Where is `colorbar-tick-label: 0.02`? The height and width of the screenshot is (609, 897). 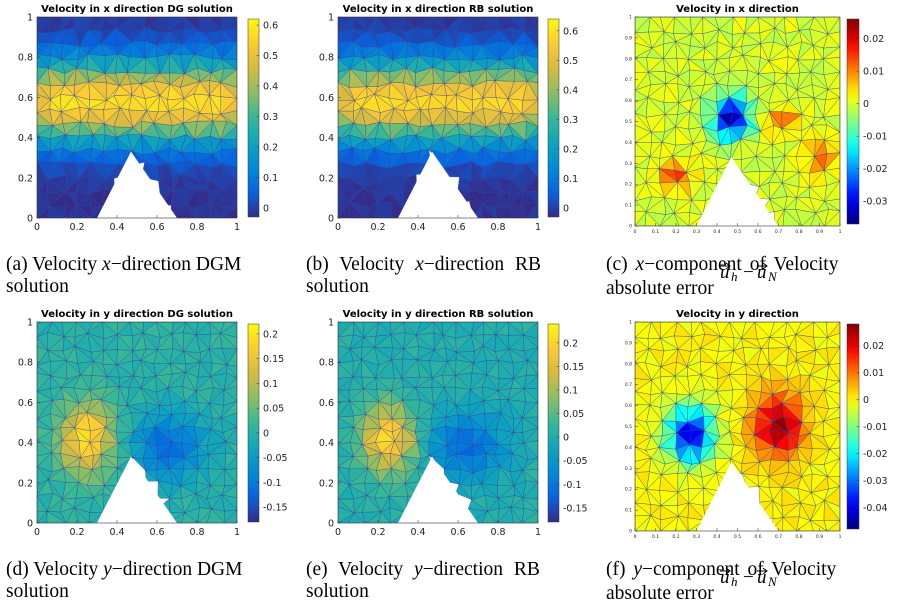
colorbar-tick-label: 0.02 is located at coordinates (873, 346).